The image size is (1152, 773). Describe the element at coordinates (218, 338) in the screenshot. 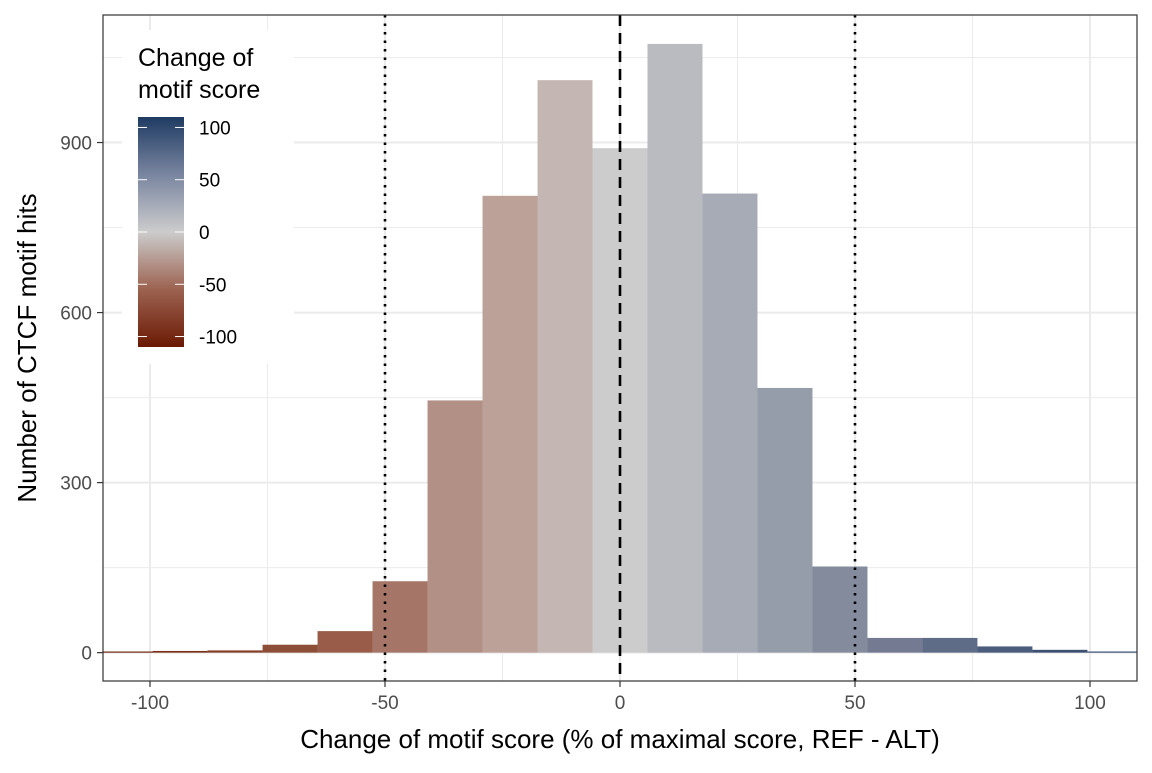

I see `legend-tick-label: -100` at that location.